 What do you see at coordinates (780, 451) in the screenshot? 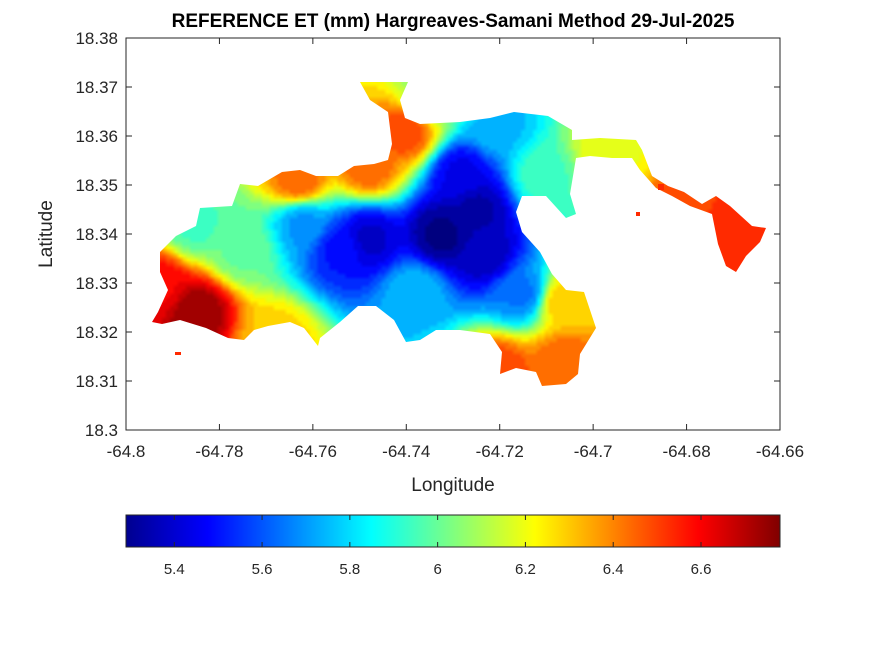
I see `x-tick-label: -64.66` at bounding box center [780, 451].